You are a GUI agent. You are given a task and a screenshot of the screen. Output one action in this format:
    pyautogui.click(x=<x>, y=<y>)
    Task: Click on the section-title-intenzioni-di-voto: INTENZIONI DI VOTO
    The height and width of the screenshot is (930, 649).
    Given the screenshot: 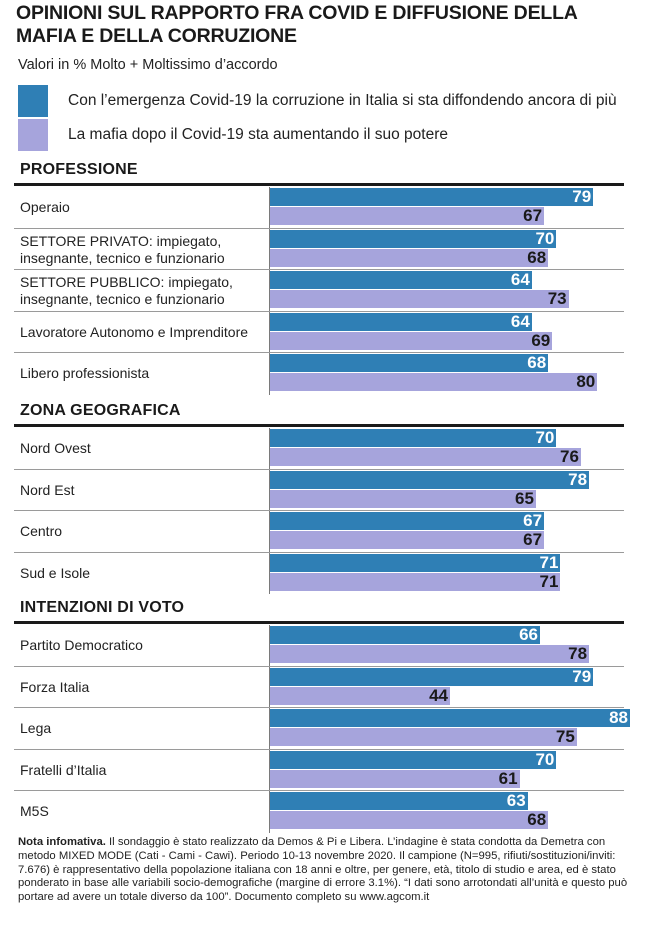 What is the action you would take?
    pyautogui.click(x=102, y=607)
    